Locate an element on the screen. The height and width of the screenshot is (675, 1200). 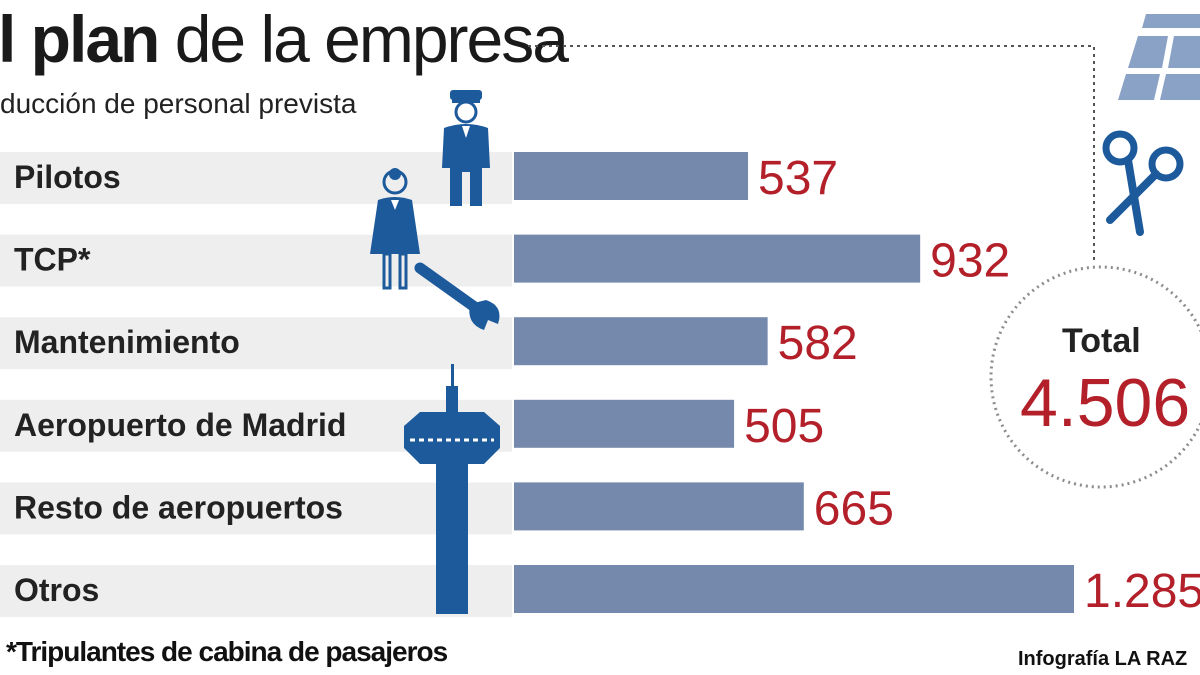
value-label: 537 is located at coordinates (798, 178).